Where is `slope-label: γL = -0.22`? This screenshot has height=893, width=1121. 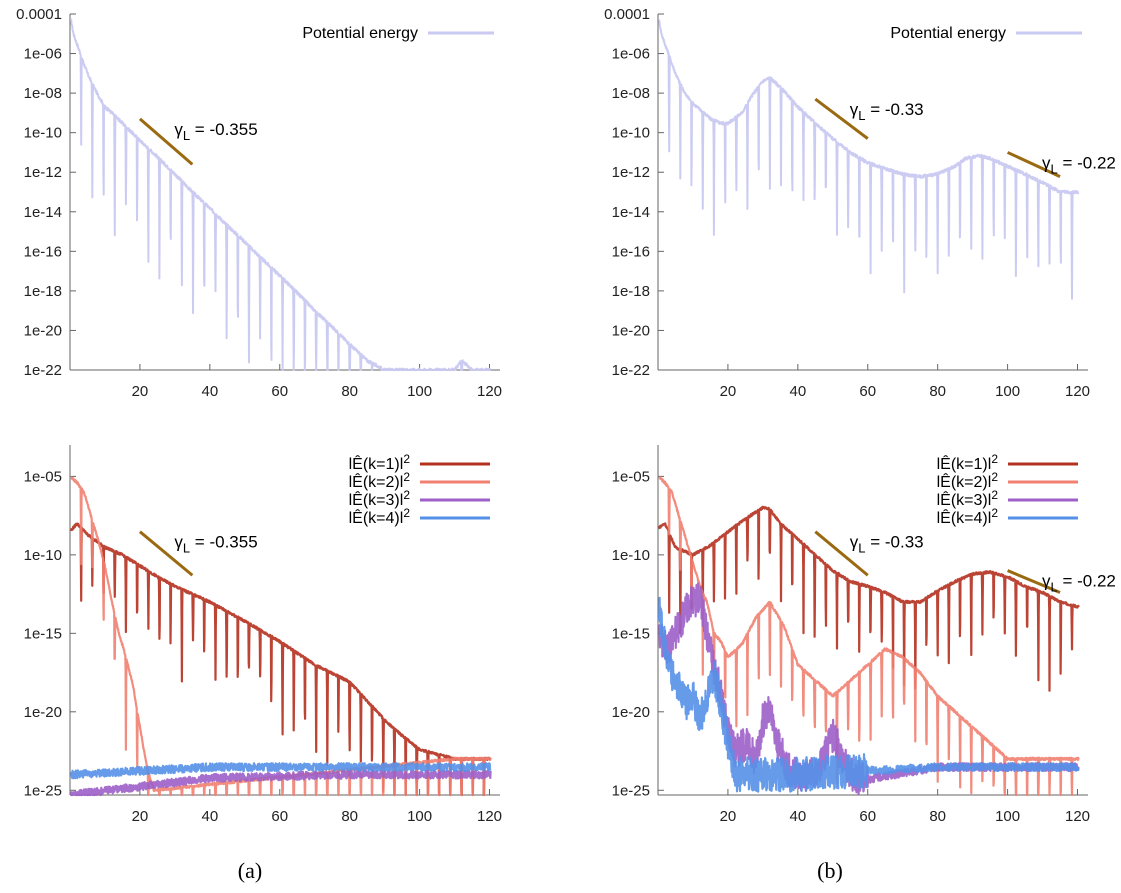
slope-label: γL = -0.22 is located at coordinates (1079, 164).